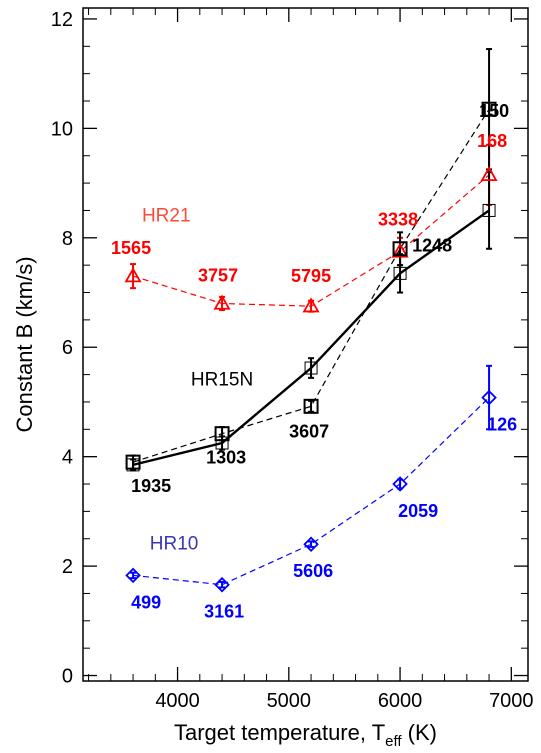  I want to click on y-axis-title: Constant B (km/s), so click(24, 344).